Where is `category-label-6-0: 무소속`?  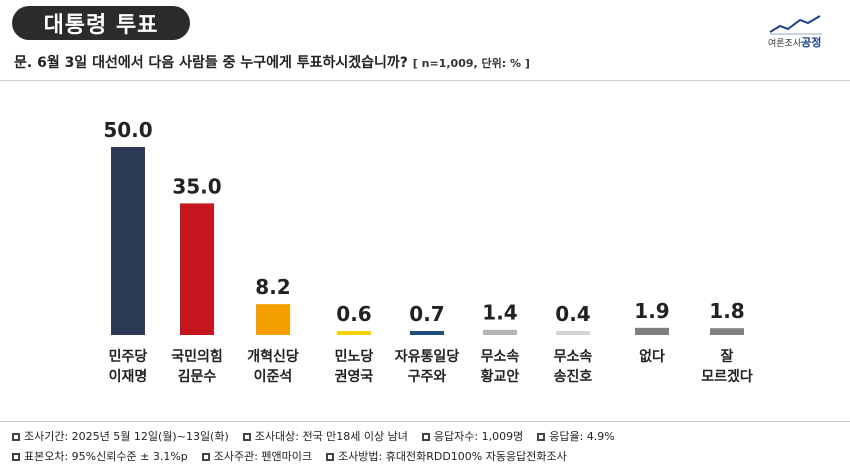 category-label-6-0: 무소속 is located at coordinates (573, 357).